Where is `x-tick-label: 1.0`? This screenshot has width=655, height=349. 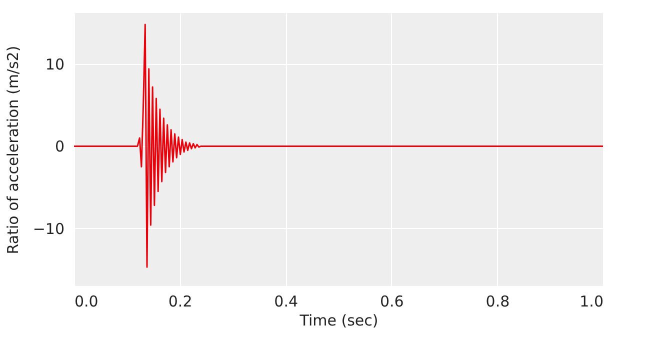
x-tick-label: 1.0 is located at coordinates (592, 301).